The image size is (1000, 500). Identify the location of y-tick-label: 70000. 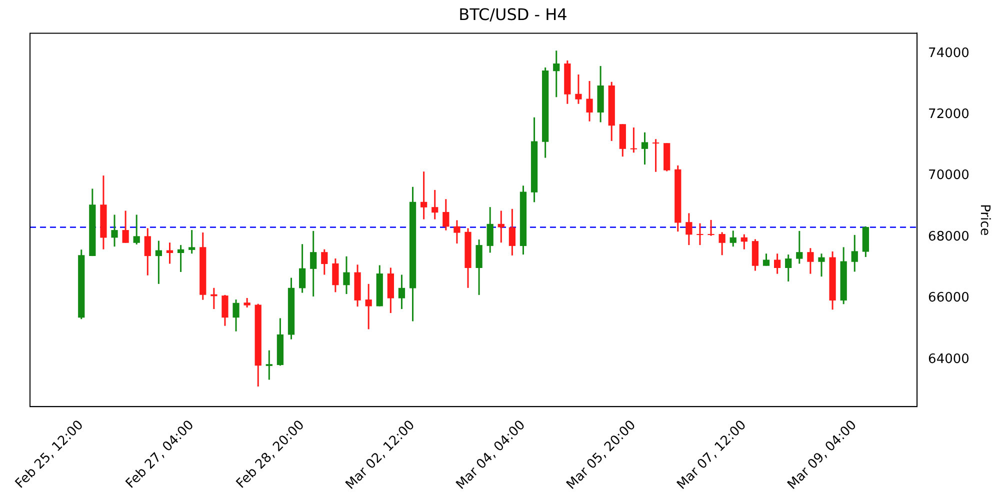
(949, 176).